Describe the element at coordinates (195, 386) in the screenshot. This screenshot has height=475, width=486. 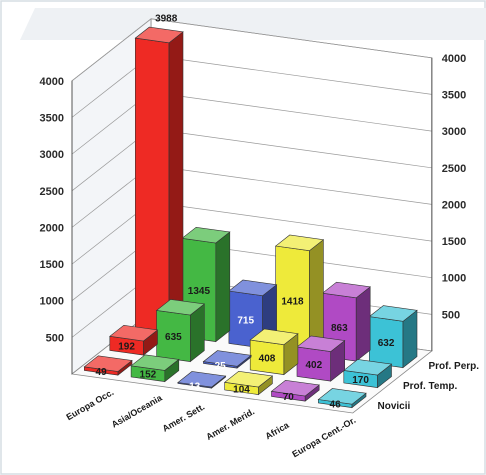
I see `value-label: 13` at that location.